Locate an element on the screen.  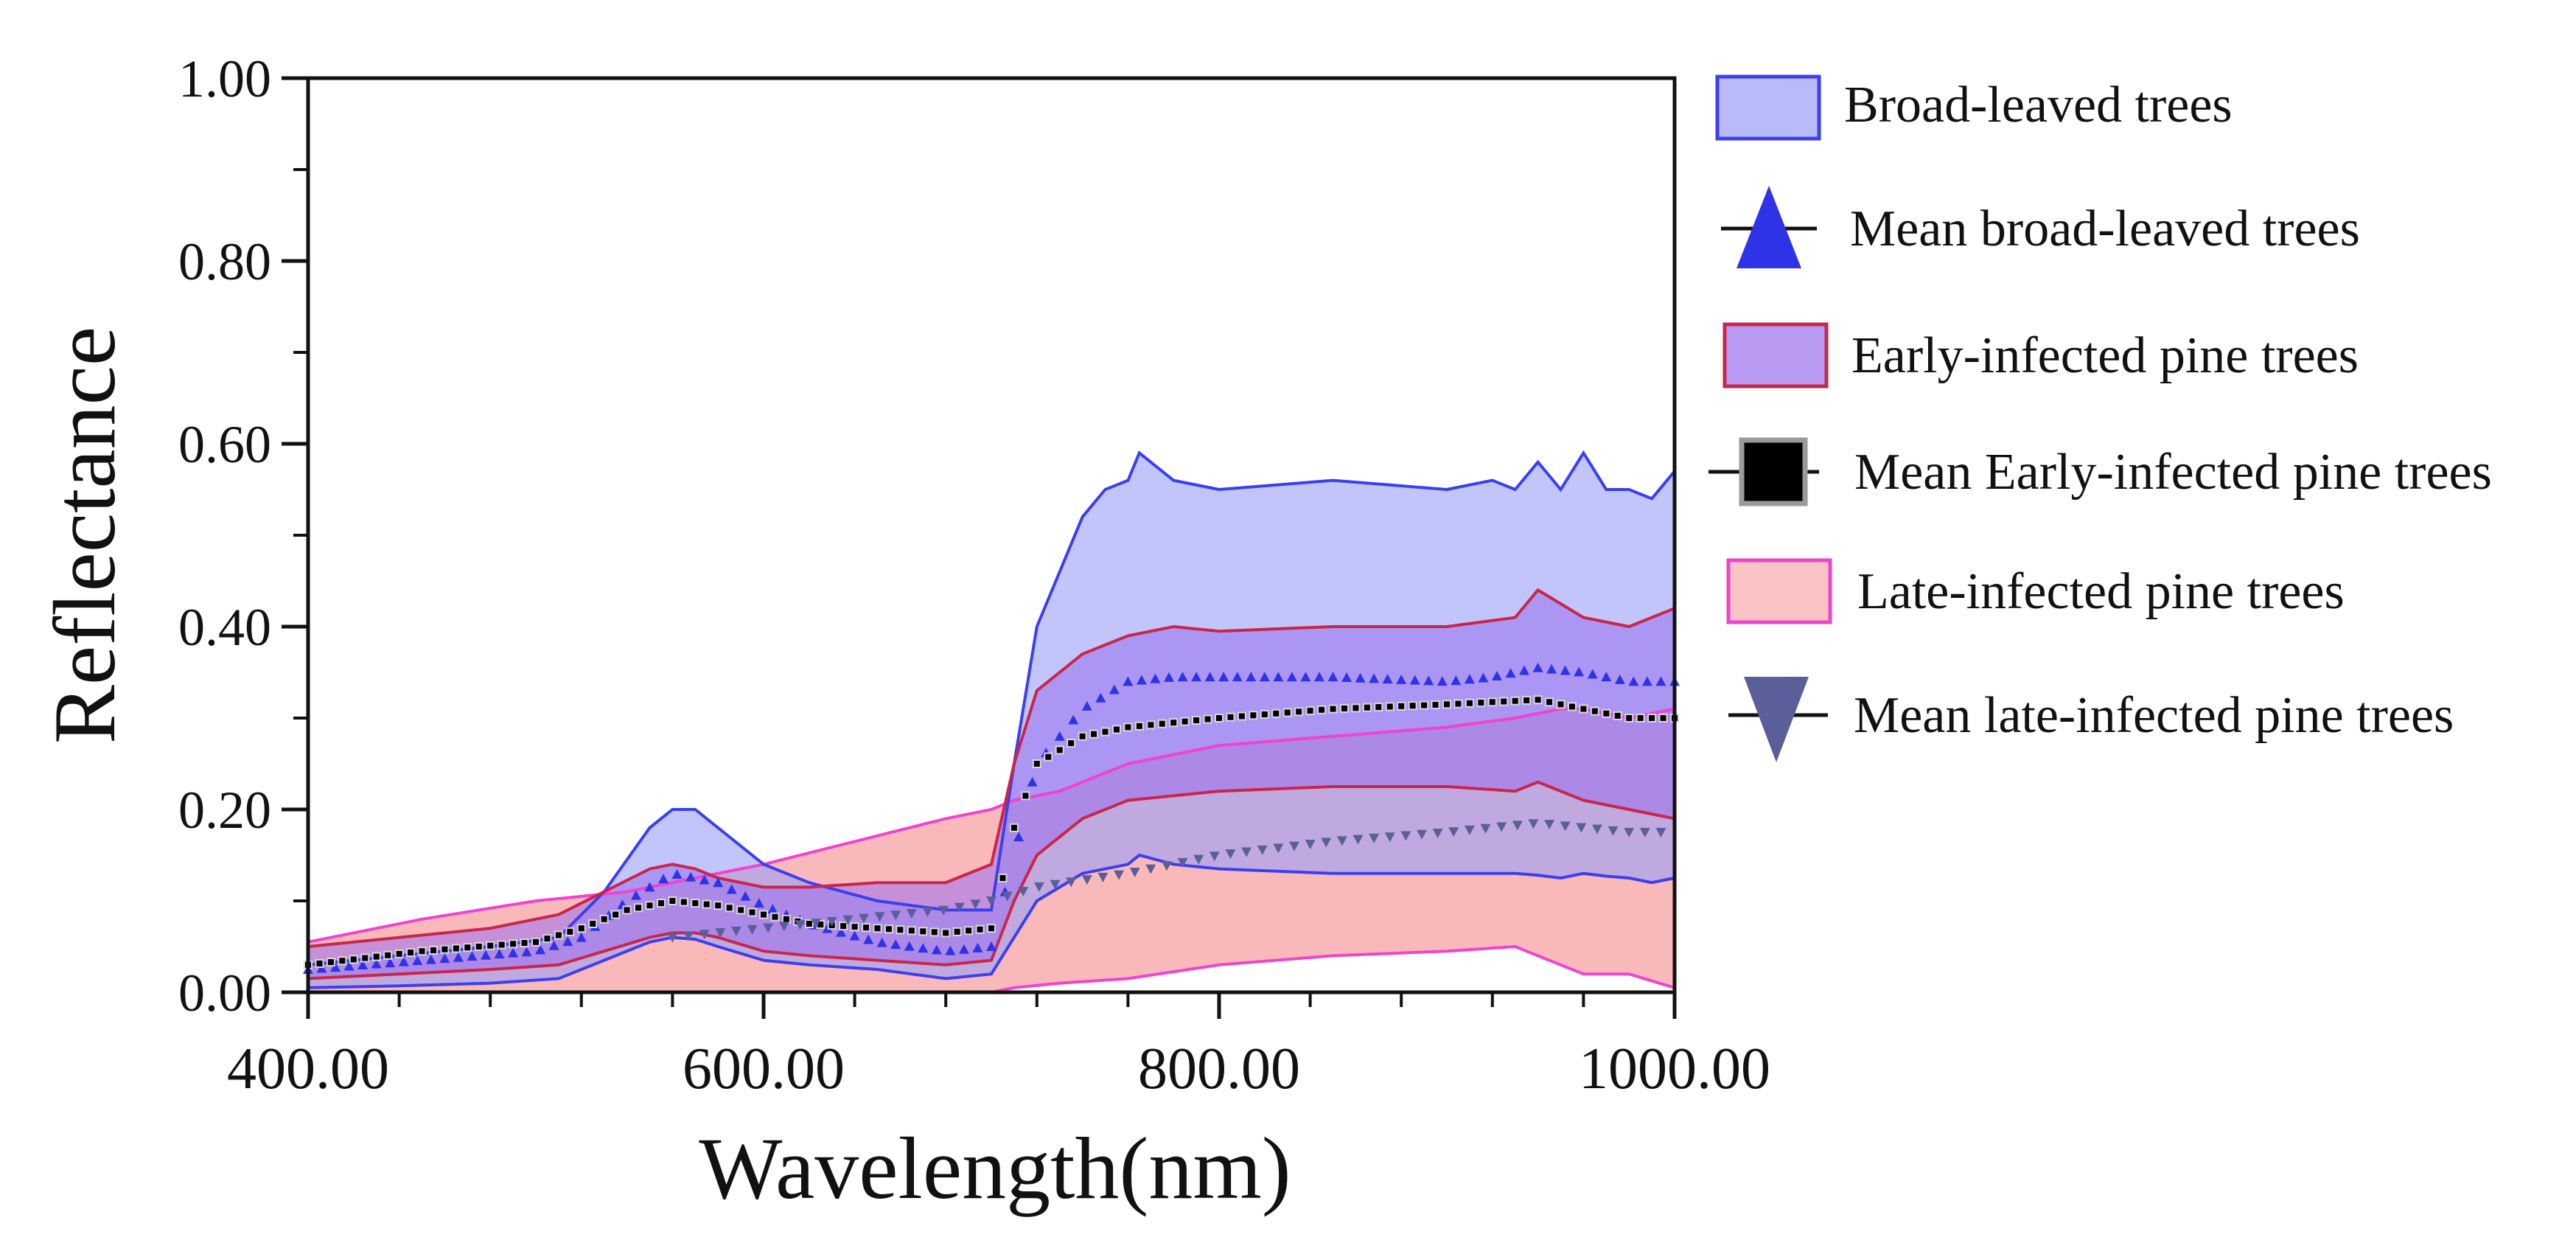
band-upper-line-late-infected is located at coordinates (991, 825).